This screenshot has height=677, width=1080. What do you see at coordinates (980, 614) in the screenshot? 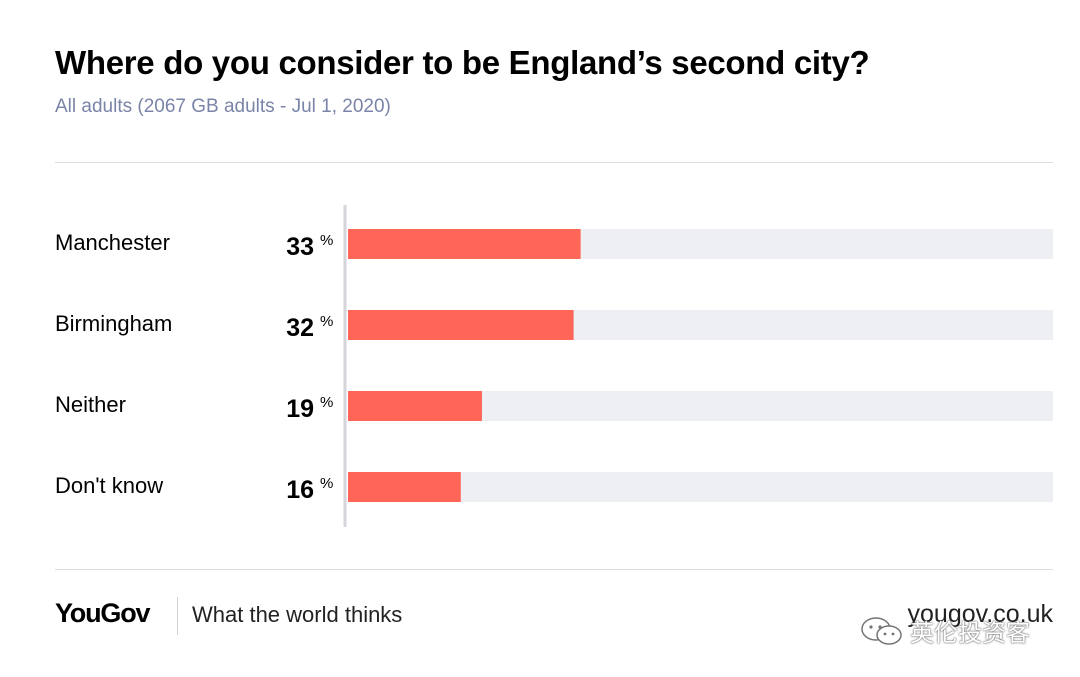
I see `site-link: yougov.co.uk` at bounding box center [980, 614].